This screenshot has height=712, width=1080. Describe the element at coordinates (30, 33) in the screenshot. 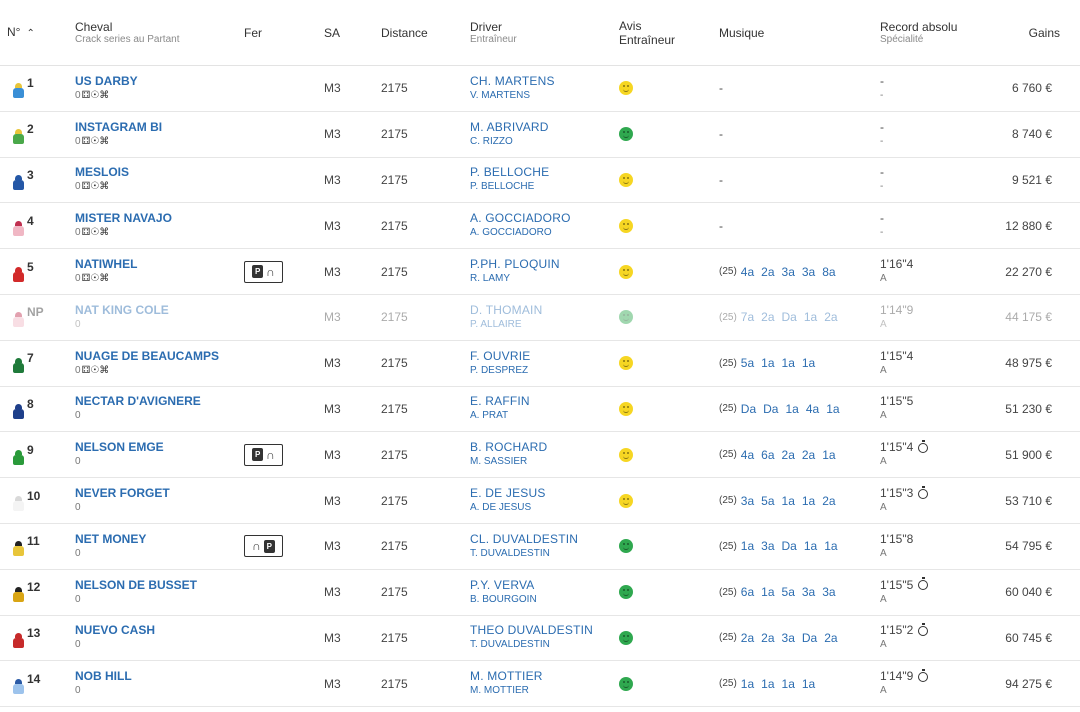

I see `sort-asc-icon: ⌃` at that location.